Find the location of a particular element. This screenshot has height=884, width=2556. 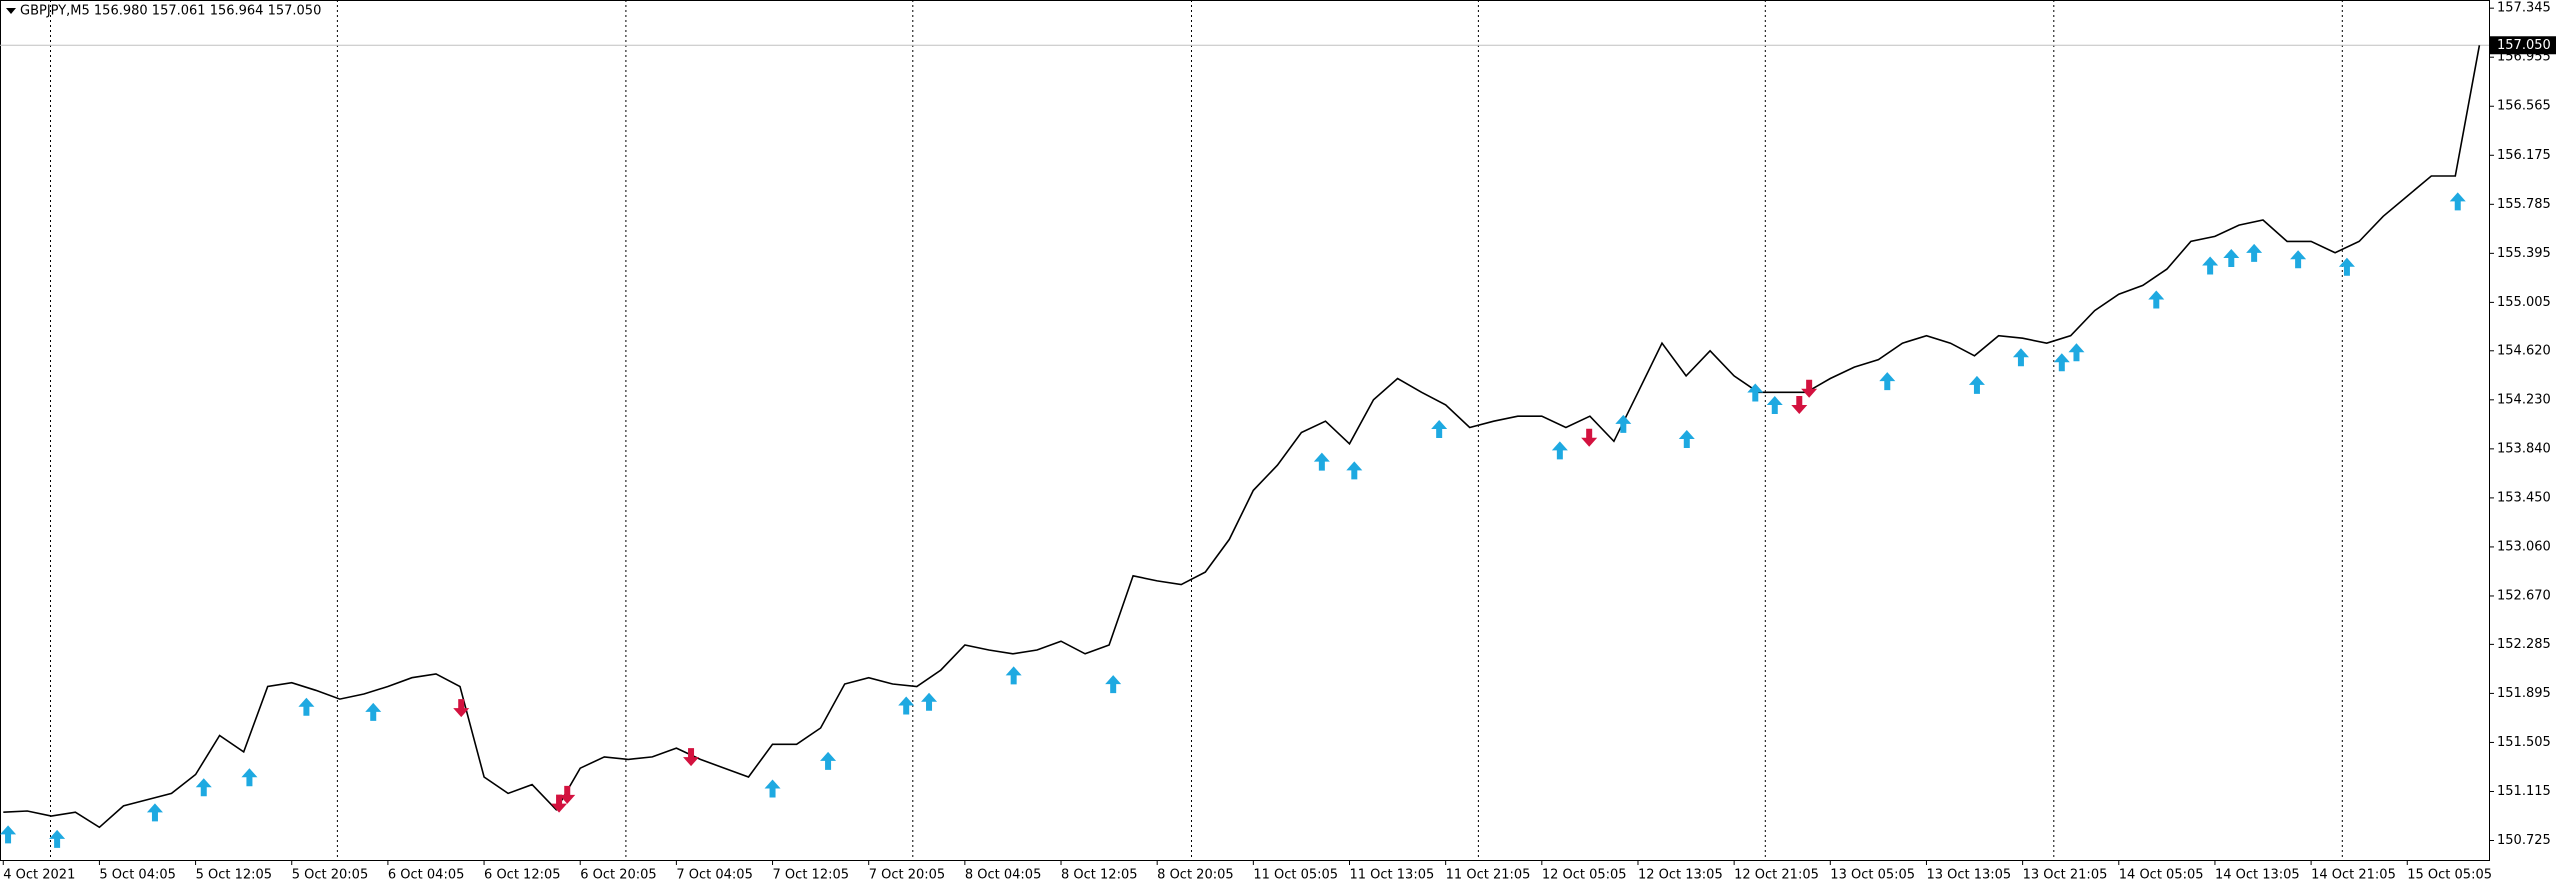

y-tick-label: 150.725 is located at coordinates (2524, 840).